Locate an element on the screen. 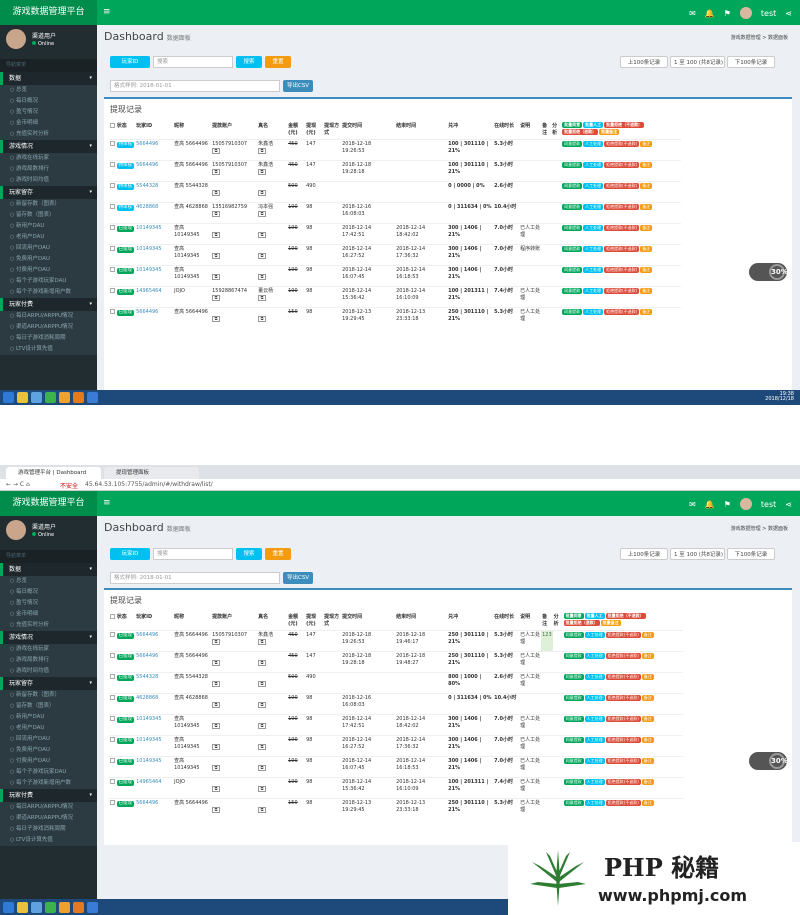 This screenshot has width=800, height=915. tab-withdraw: 提现管理面板 is located at coordinates (151, 473).